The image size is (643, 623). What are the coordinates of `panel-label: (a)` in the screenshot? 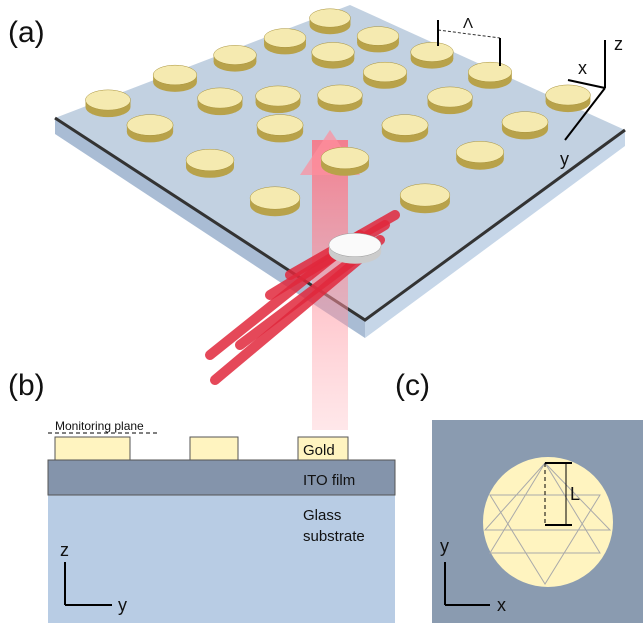 It's located at (26, 32).